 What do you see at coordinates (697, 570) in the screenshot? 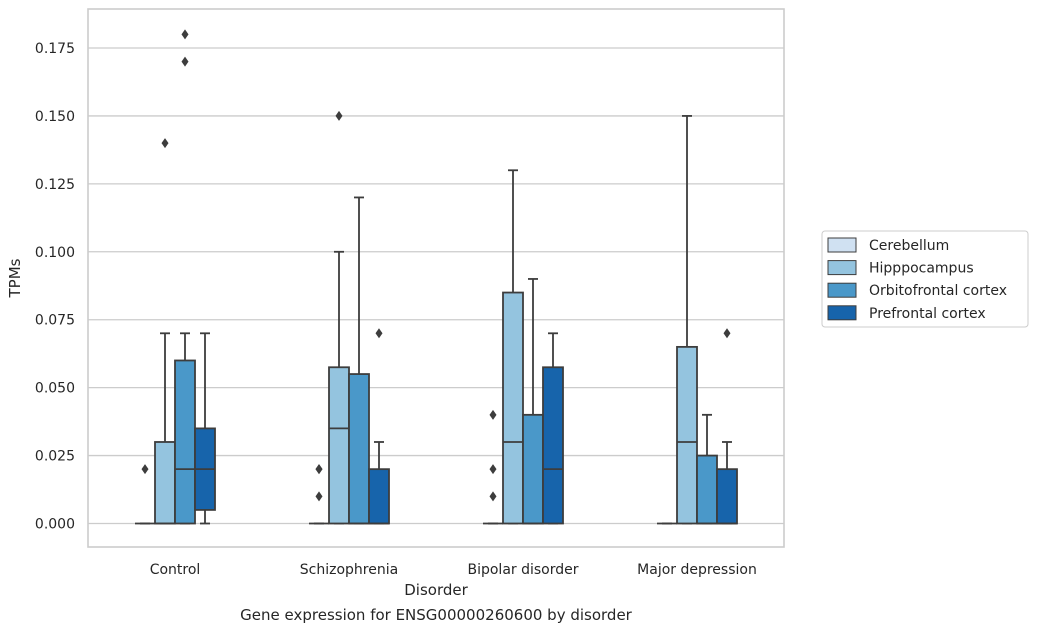
I see `x-tick-label: Major depression` at bounding box center [697, 570].